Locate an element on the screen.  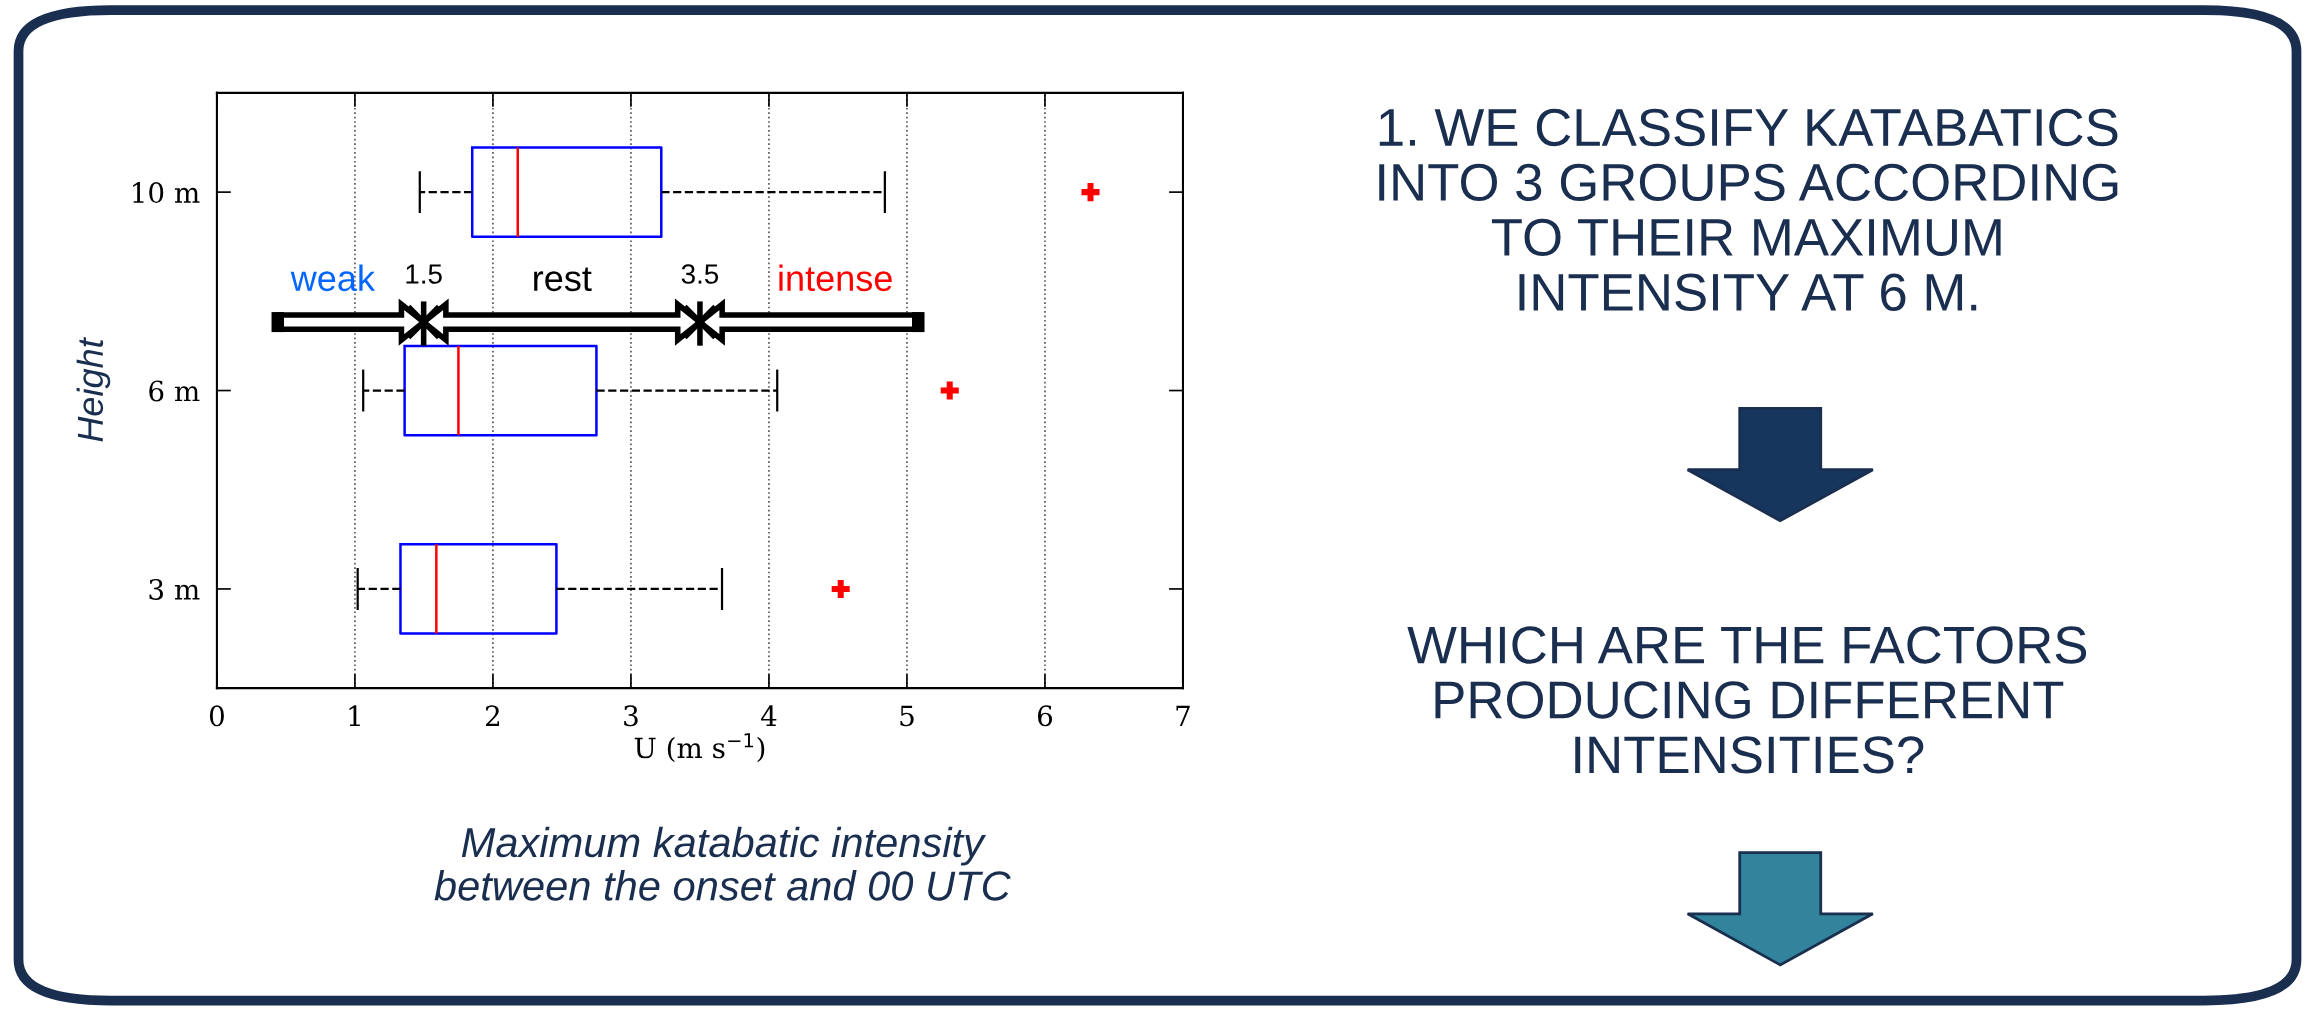
y-tick-label: 10 m is located at coordinates (166, 193).